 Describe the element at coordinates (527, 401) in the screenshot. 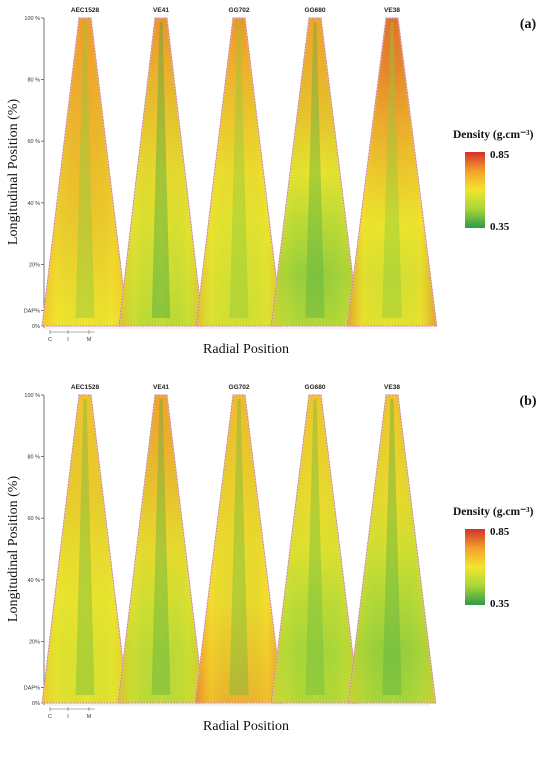

I see `panel-label: (b)` at that location.